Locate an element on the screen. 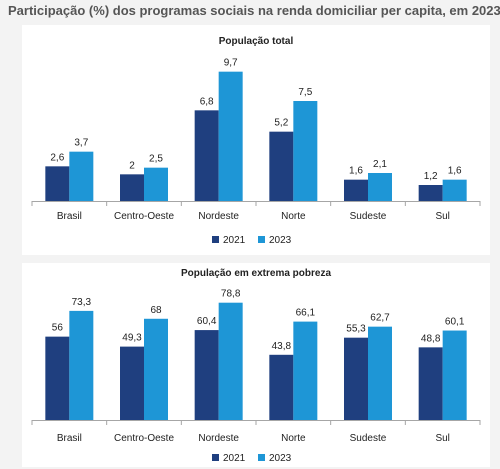 The width and height of the screenshot is (500, 469). chart-subtitle: População total is located at coordinates (256, 41).